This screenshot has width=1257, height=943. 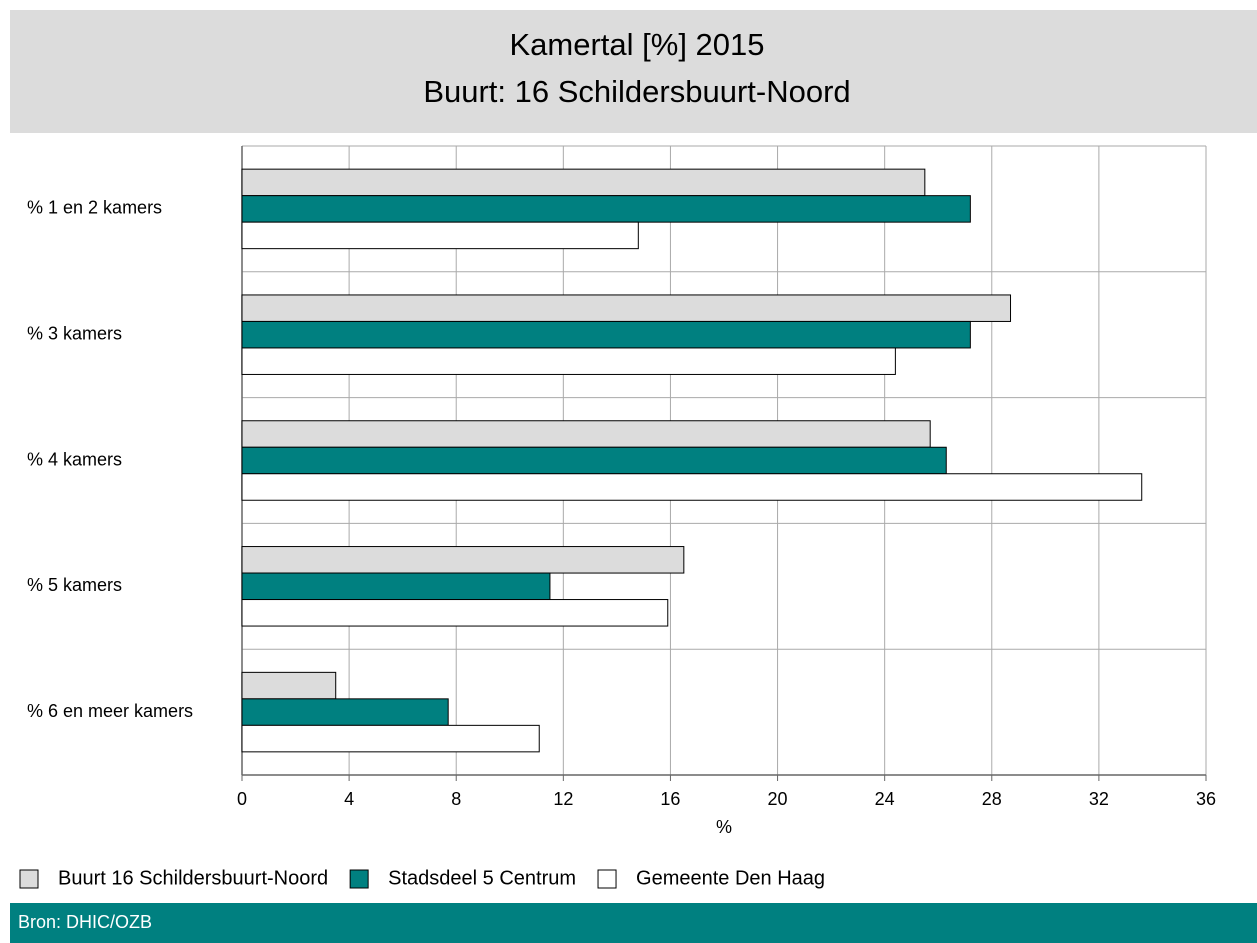 What do you see at coordinates (242, 799) in the screenshot?
I see `x-tick-label: 0` at bounding box center [242, 799].